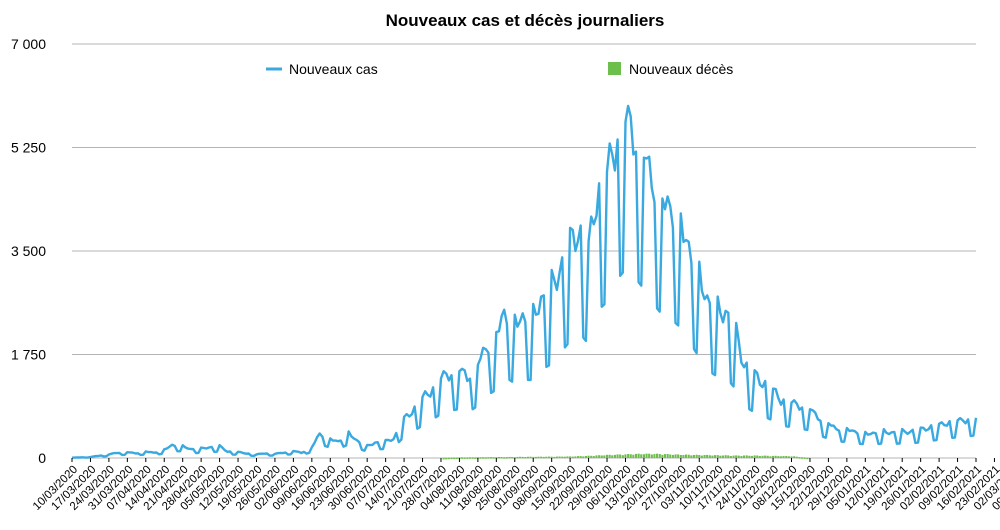 This screenshot has width=1000, height=530. Describe the element at coordinates (28, 148) in the screenshot. I see `y-tick-label: 5 250` at that location.